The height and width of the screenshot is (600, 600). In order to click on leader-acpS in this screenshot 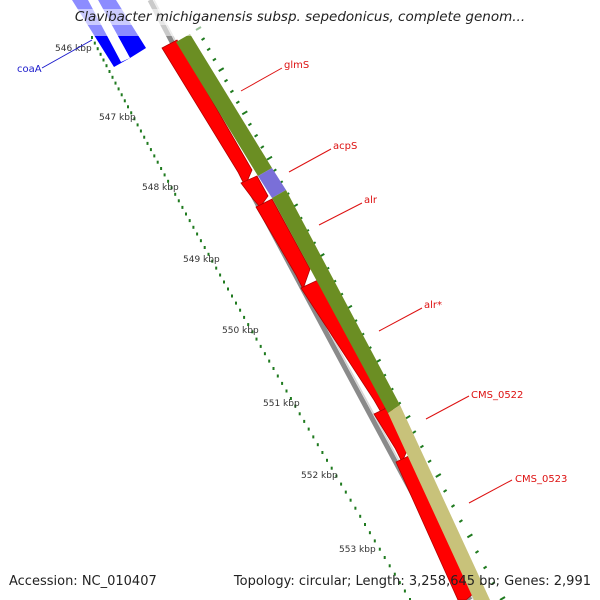, I will do `click(310, 160)`.